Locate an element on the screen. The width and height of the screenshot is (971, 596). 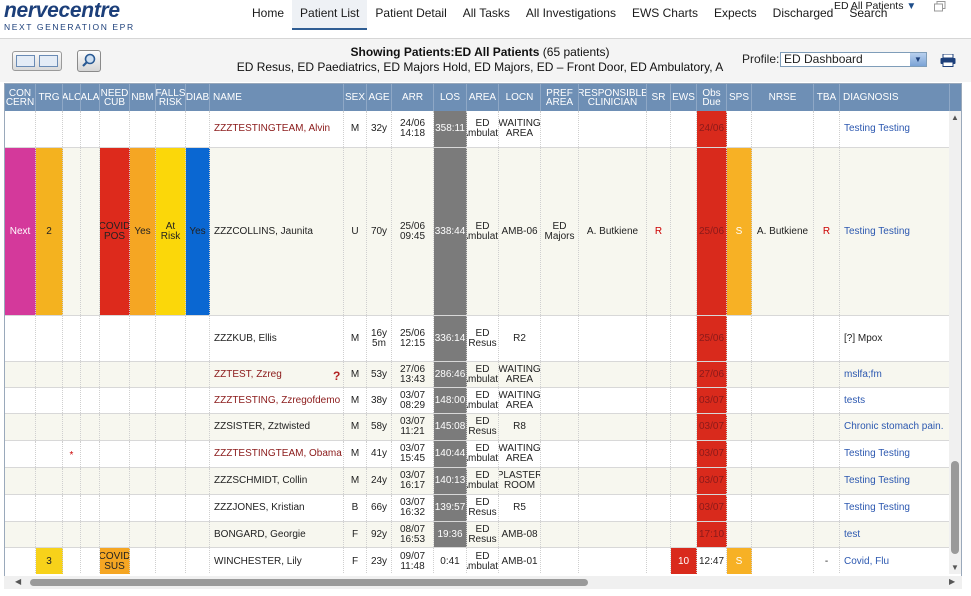
query-flag-icon: ? is located at coordinates (337, 376).